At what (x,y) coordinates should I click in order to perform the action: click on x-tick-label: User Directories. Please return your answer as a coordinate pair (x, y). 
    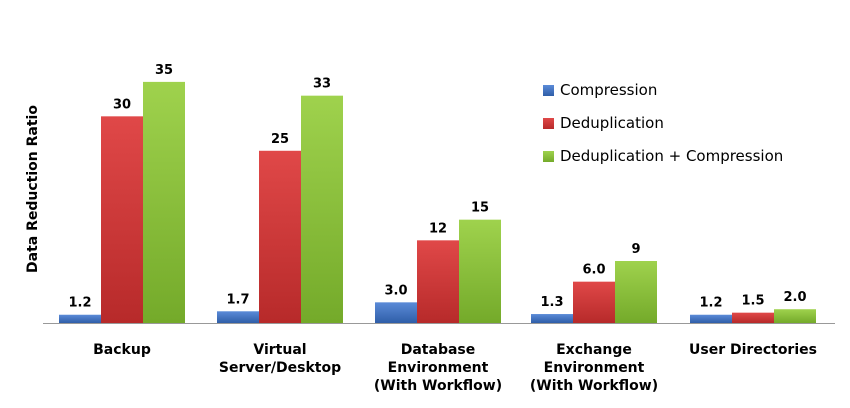
    Looking at the image, I should click on (753, 350).